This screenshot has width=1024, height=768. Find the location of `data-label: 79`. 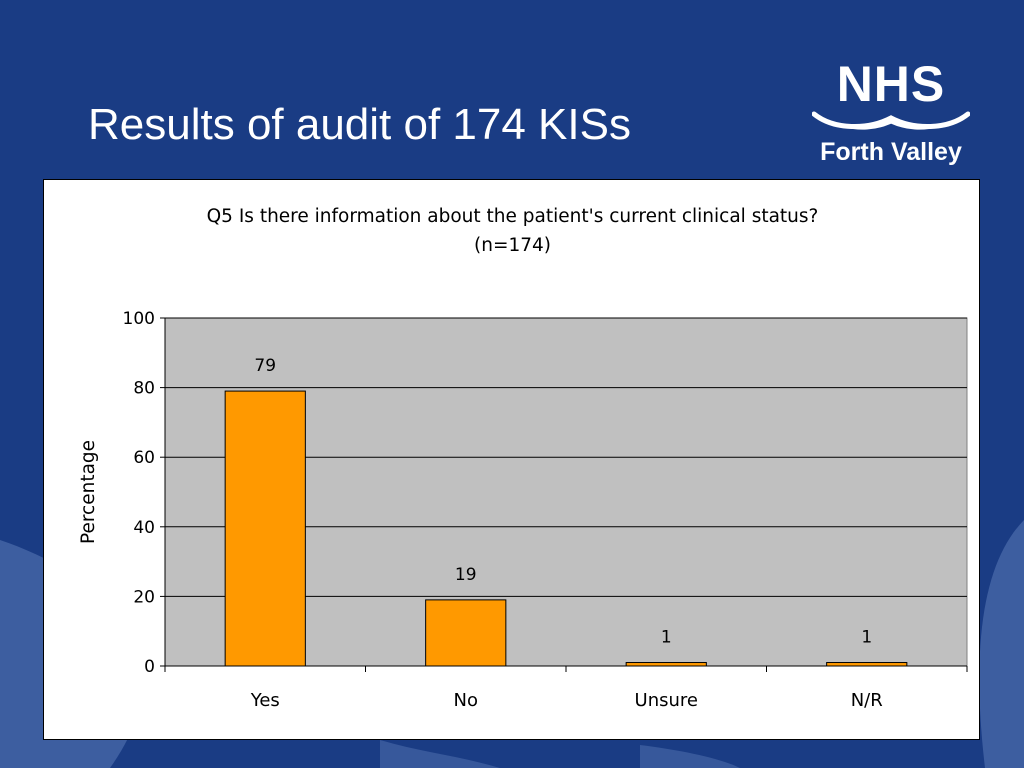

data-label: 79 is located at coordinates (265, 366).